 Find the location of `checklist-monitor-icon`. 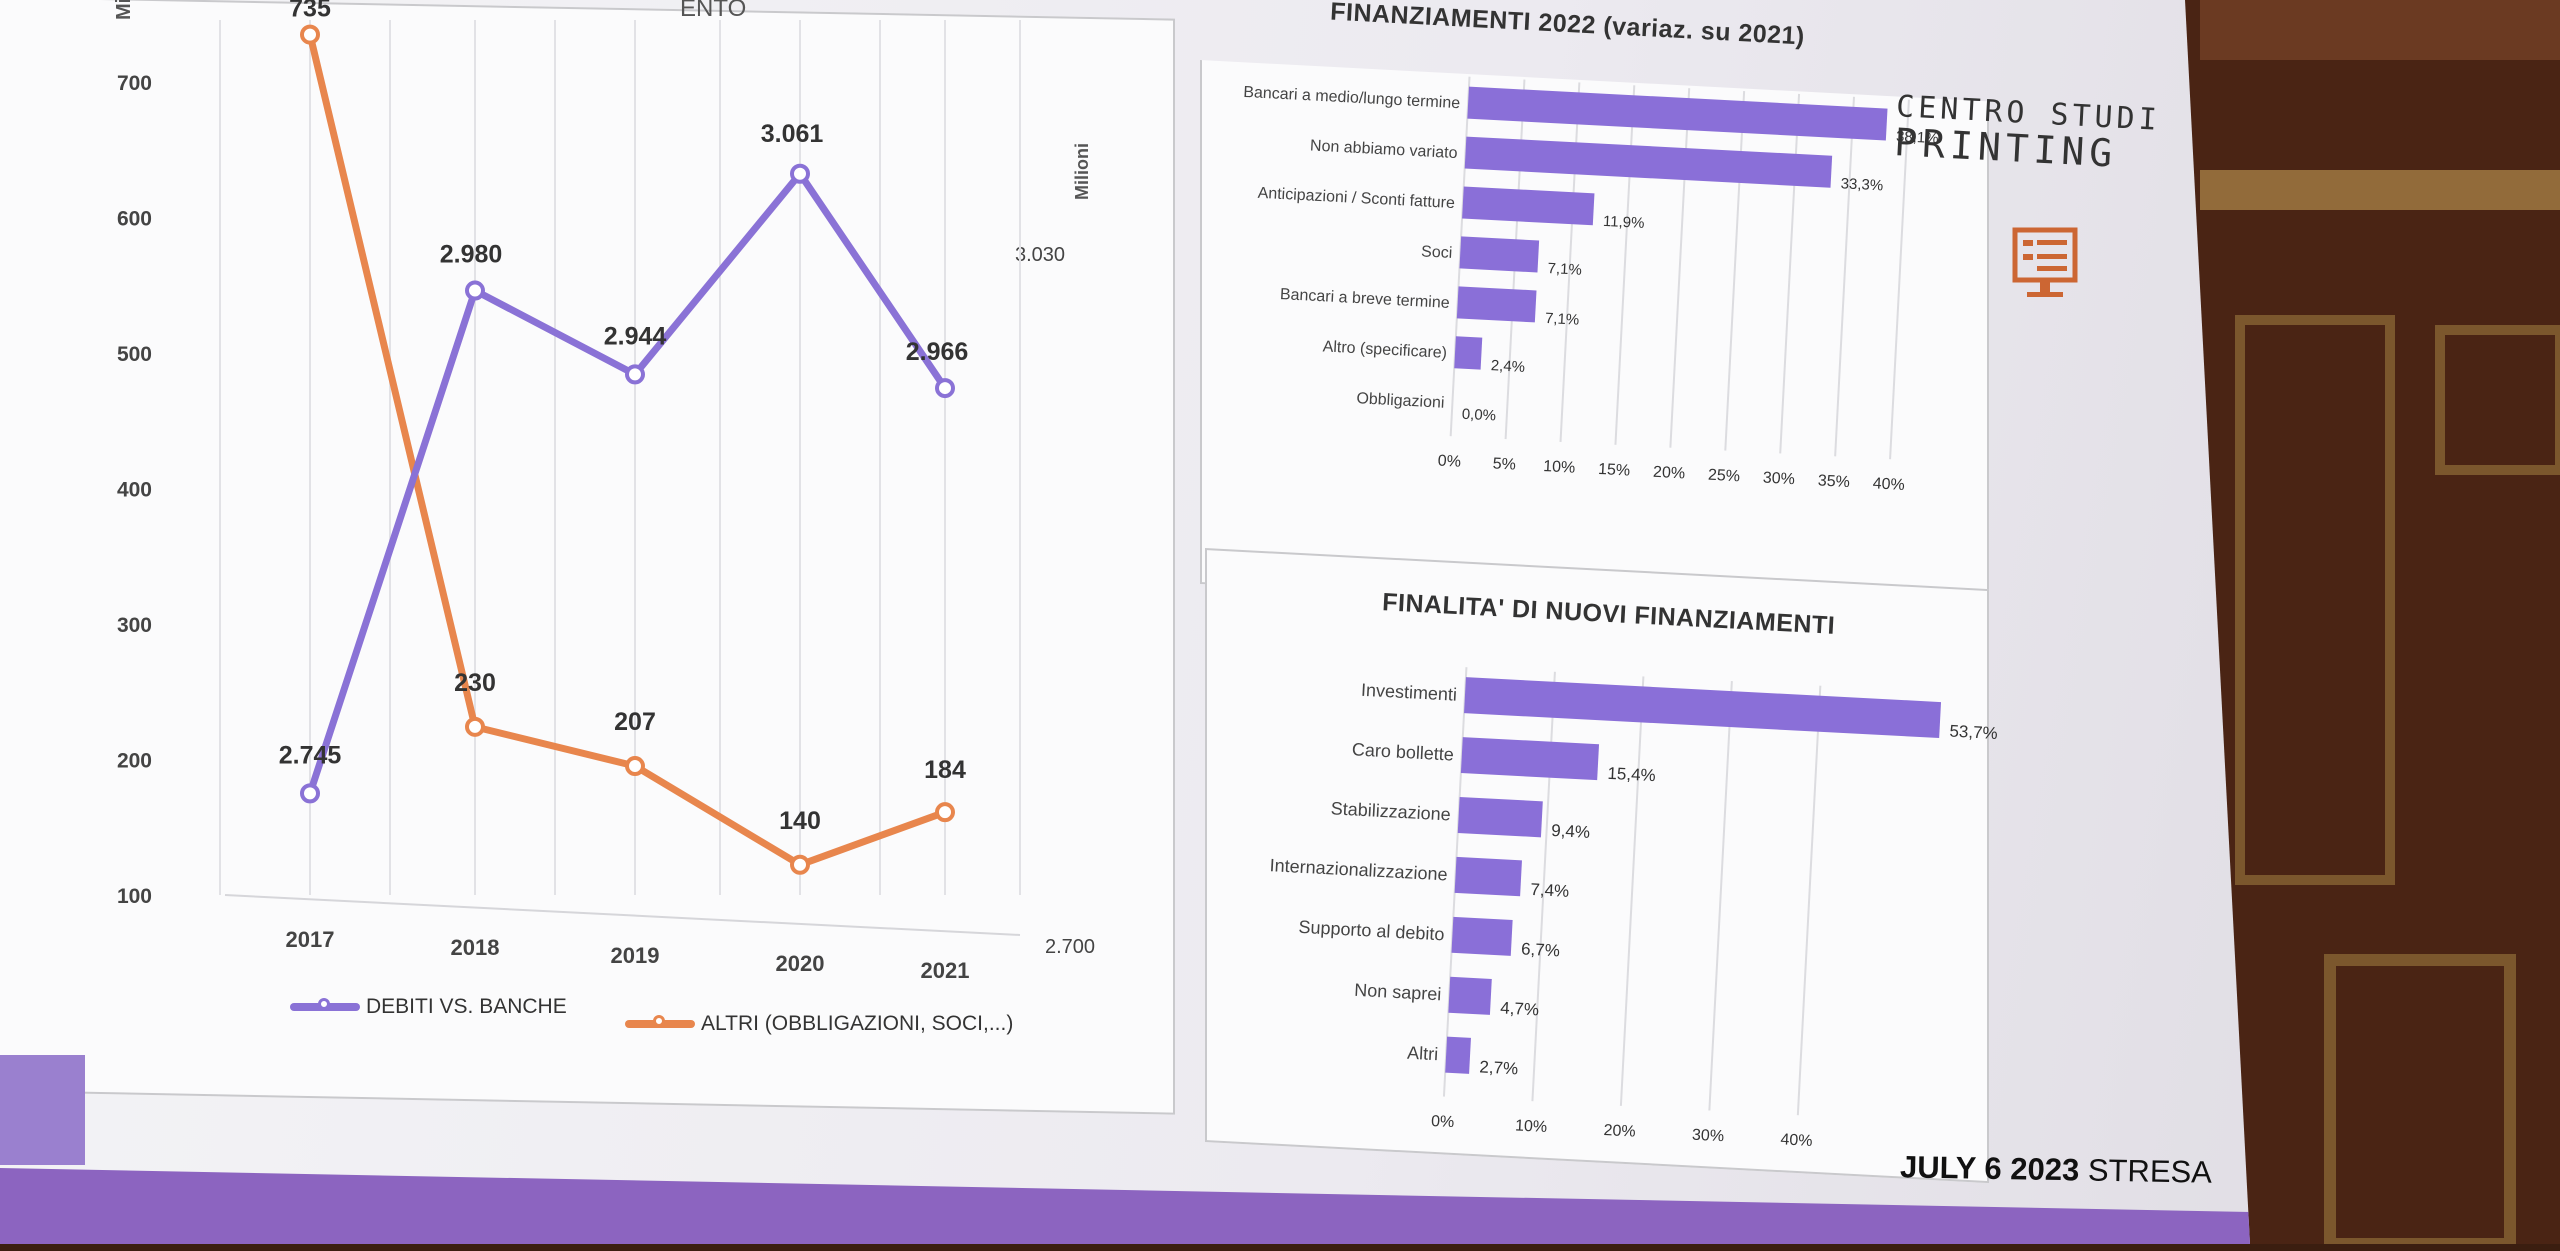

checklist-monitor-icon is located at coordinates (2045, 262).